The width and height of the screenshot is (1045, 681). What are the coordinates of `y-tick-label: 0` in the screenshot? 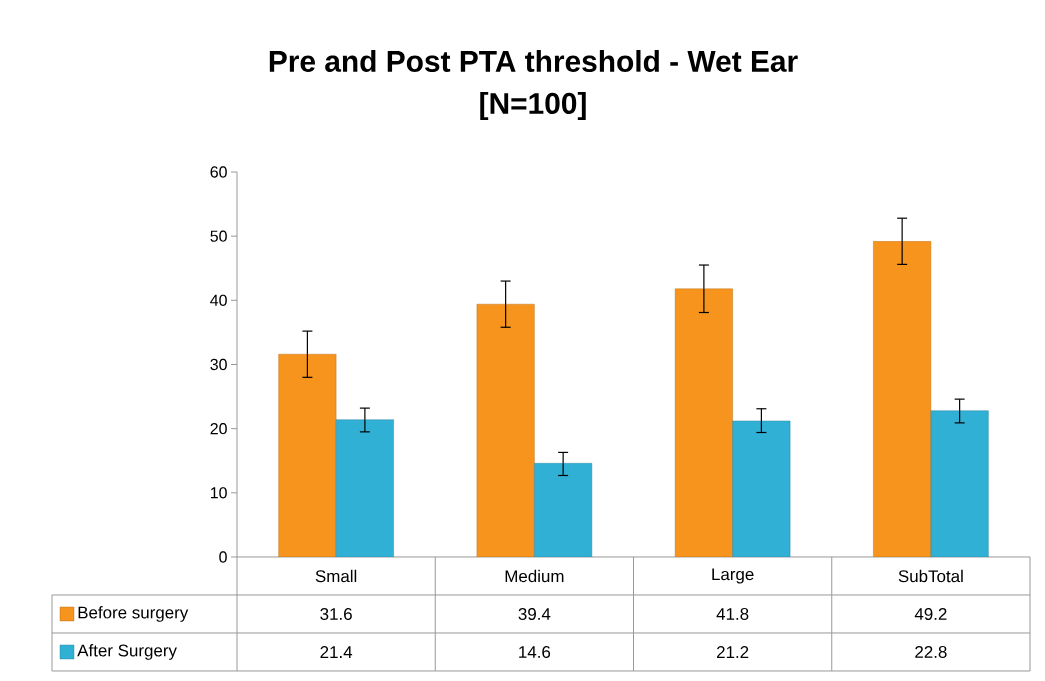 It's located at (223, 557).